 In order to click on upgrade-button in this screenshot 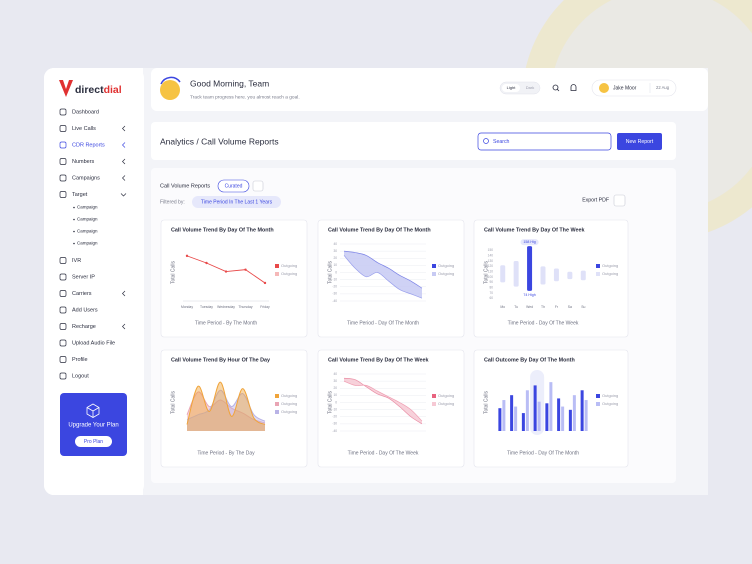, I will do `click(93, 441)`.